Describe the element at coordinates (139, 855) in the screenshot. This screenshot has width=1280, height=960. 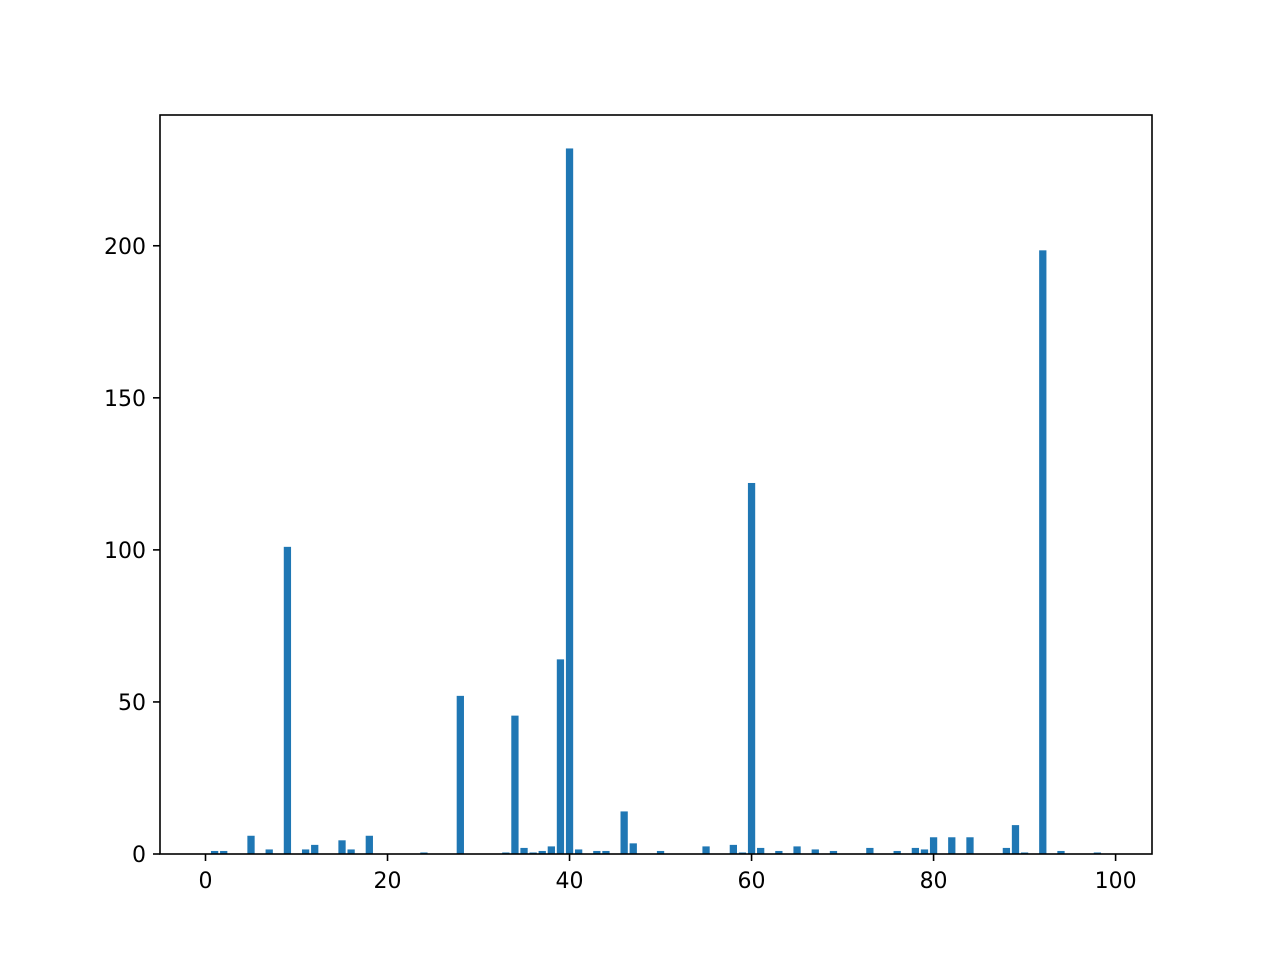
I see `y-tick-label: 0` at that location.